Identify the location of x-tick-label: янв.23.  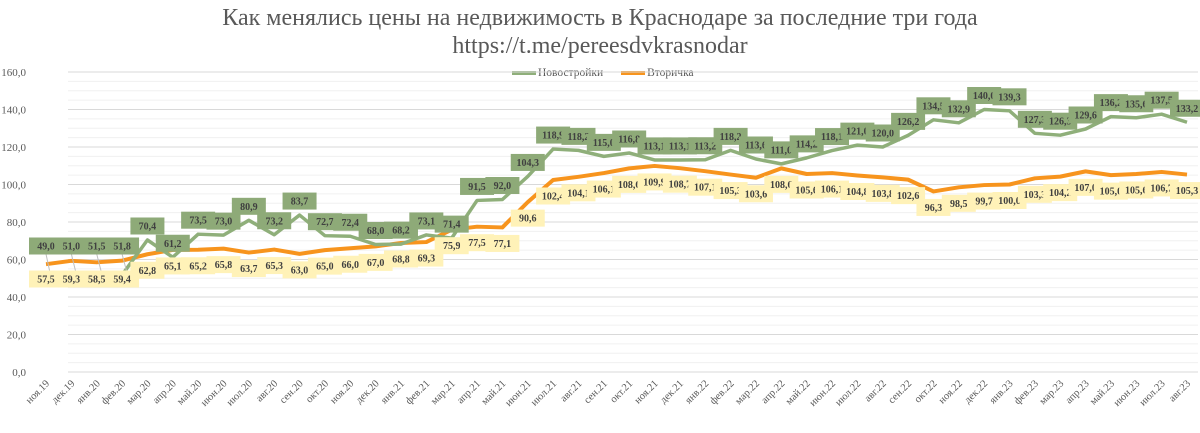
(1002, 392).